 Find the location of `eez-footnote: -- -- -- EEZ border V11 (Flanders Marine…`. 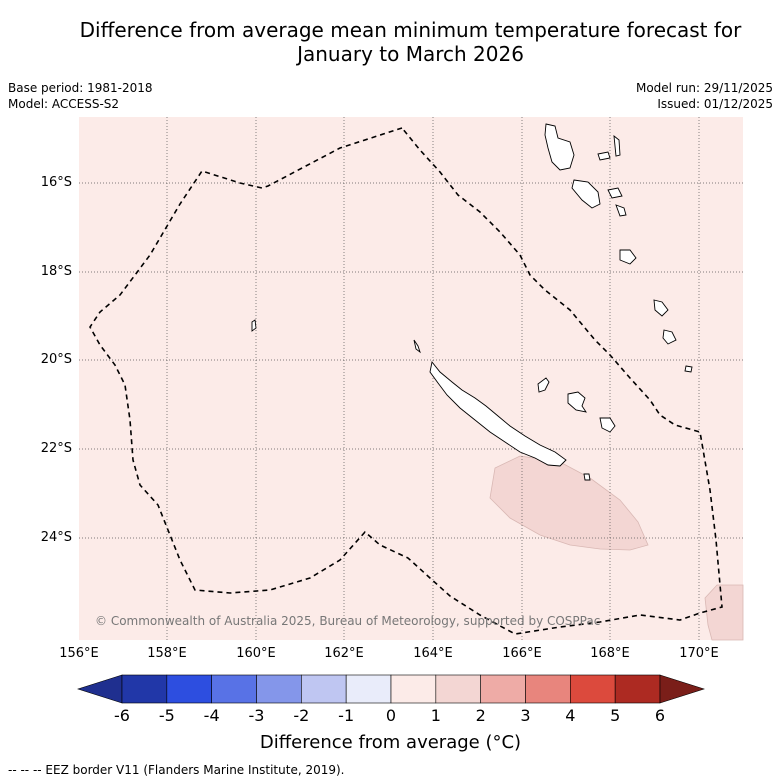

eez-footnote: -- -- -- EEZ border V11 (Flanders Marine… is located at coordinates (176, 770).